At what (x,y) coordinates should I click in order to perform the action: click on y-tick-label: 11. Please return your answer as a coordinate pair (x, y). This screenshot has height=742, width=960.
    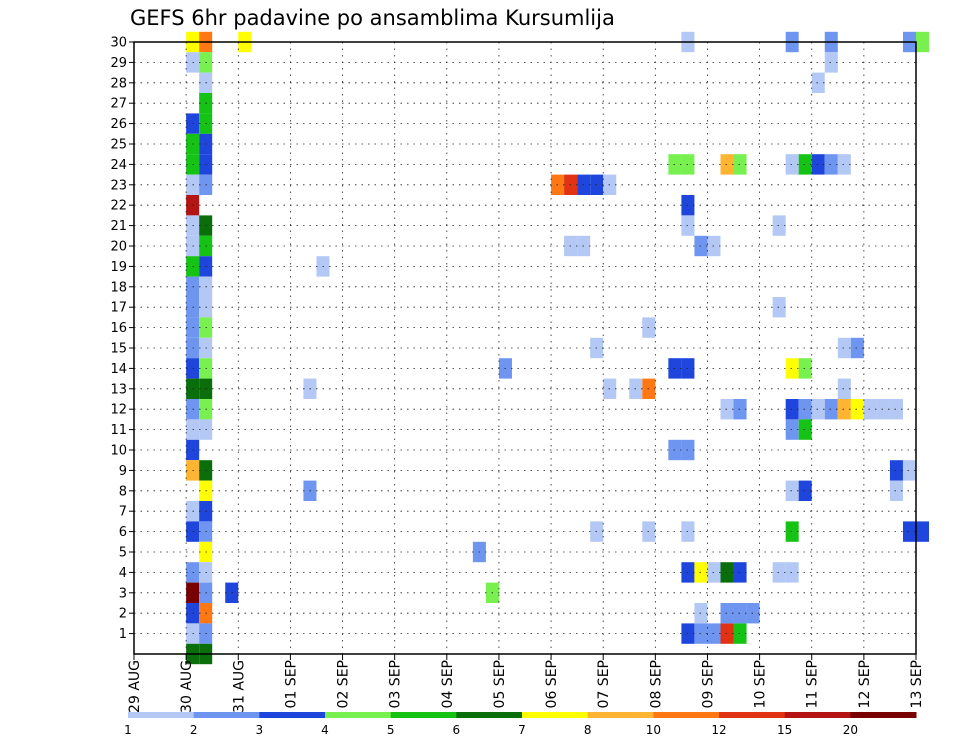
    Looking at the image, I should click on (118, 430).